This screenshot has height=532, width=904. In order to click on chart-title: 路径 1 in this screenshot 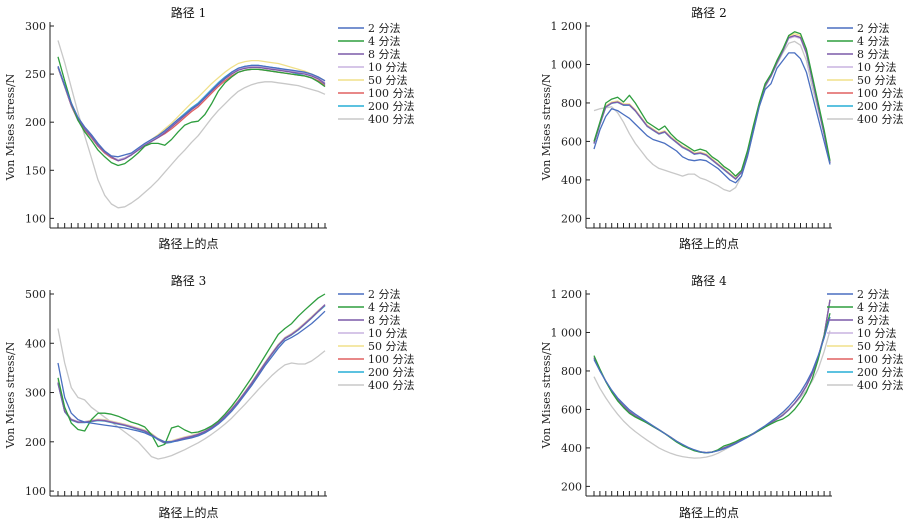, I will do `click(188, 12)`.